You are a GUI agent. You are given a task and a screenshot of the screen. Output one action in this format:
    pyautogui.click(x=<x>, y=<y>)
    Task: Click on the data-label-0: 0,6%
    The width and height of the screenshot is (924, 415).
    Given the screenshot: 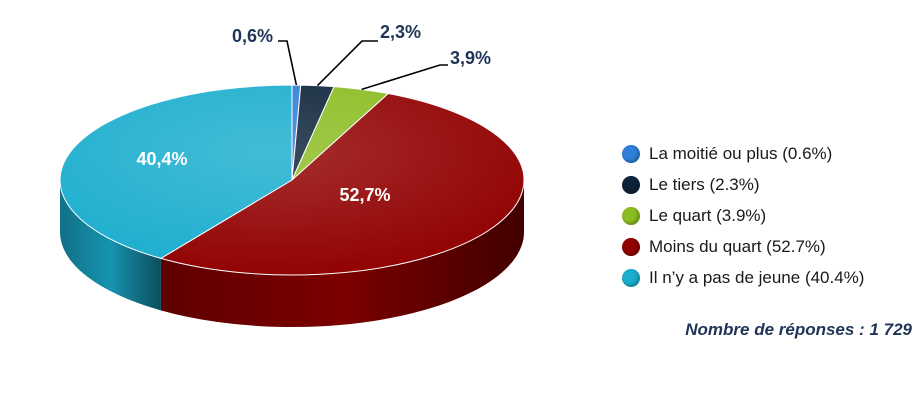 What is the action you would take?
    pyautogui.click(x=252, y=36)
    